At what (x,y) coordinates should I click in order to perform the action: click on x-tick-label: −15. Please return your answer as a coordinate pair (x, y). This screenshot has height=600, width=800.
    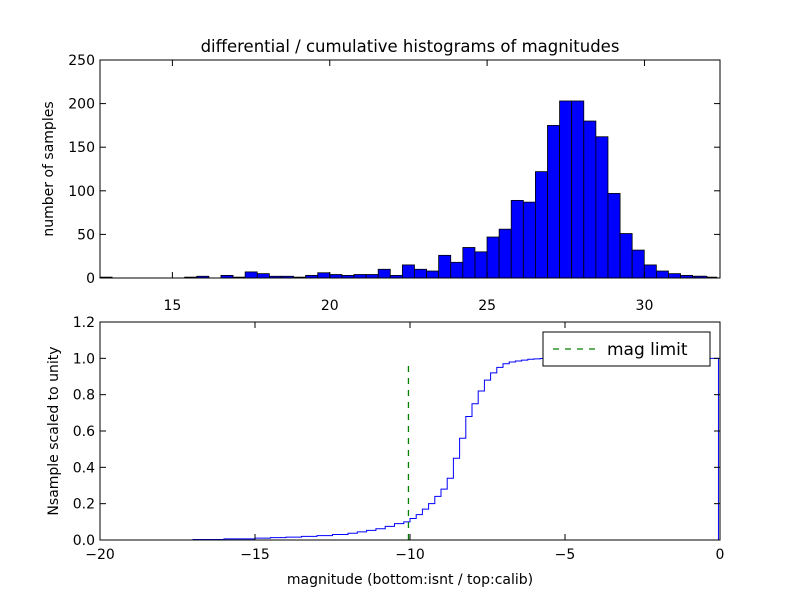
    Looking at the image, I should click on (255, 555).